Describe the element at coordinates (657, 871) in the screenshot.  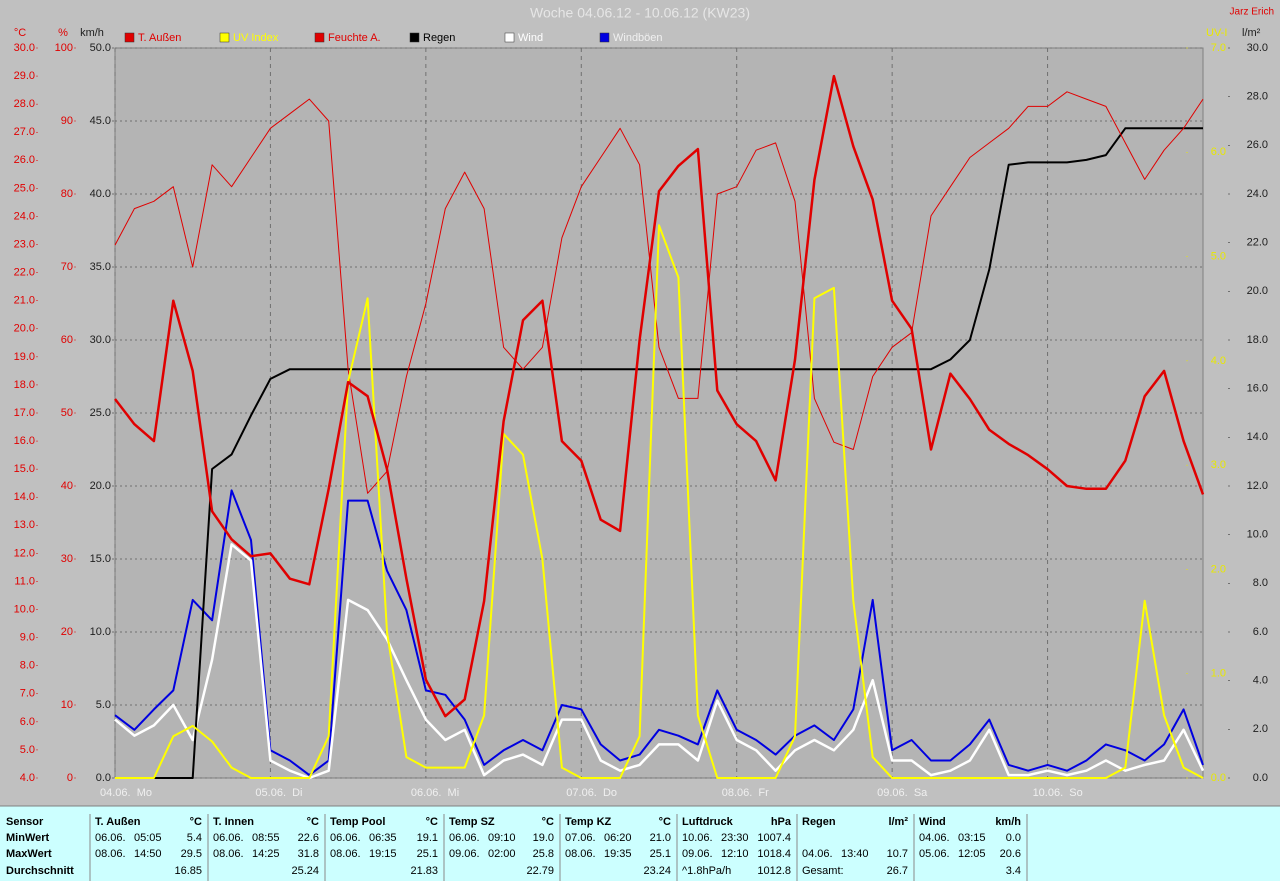
I see `cell-value: 23.24` at that location.